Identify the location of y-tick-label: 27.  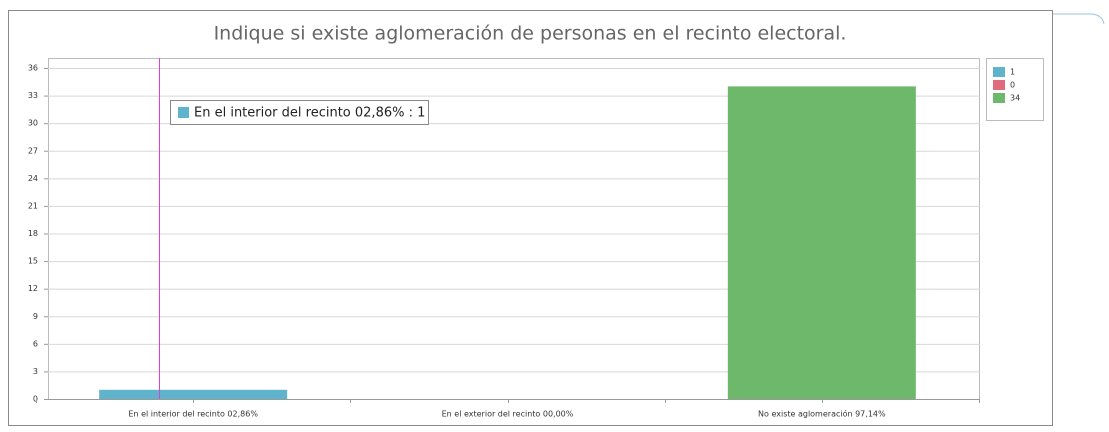
(33, 150).